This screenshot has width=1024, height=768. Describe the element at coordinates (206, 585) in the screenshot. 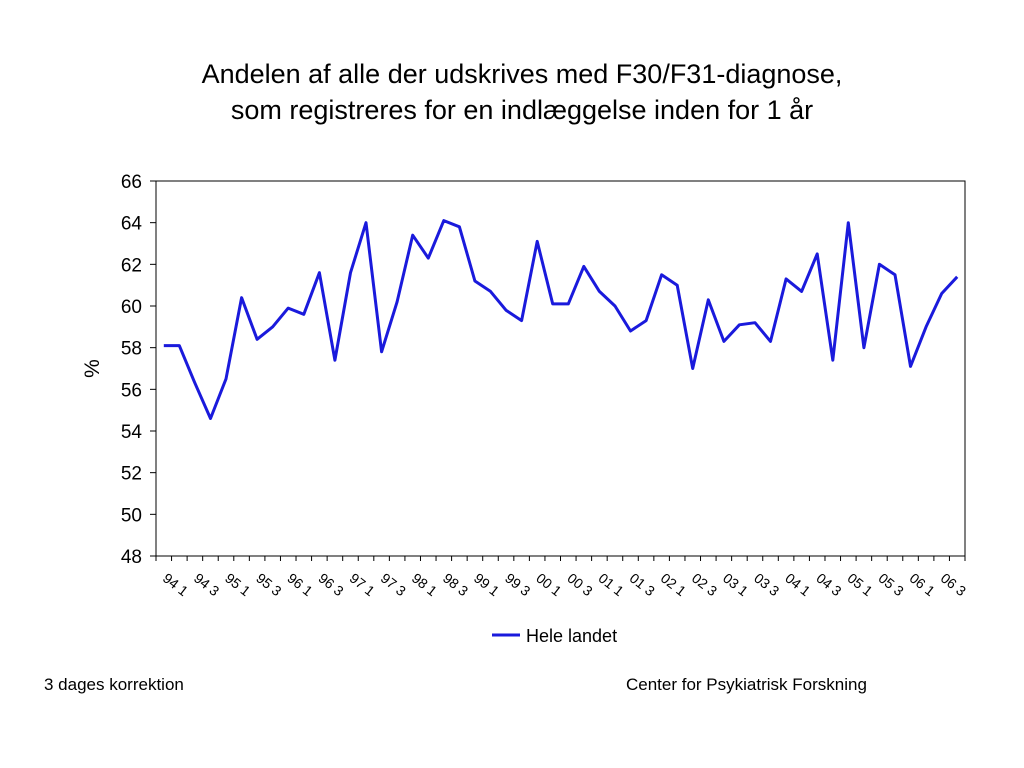

I see `x-tick-label: 94 3` at that location.